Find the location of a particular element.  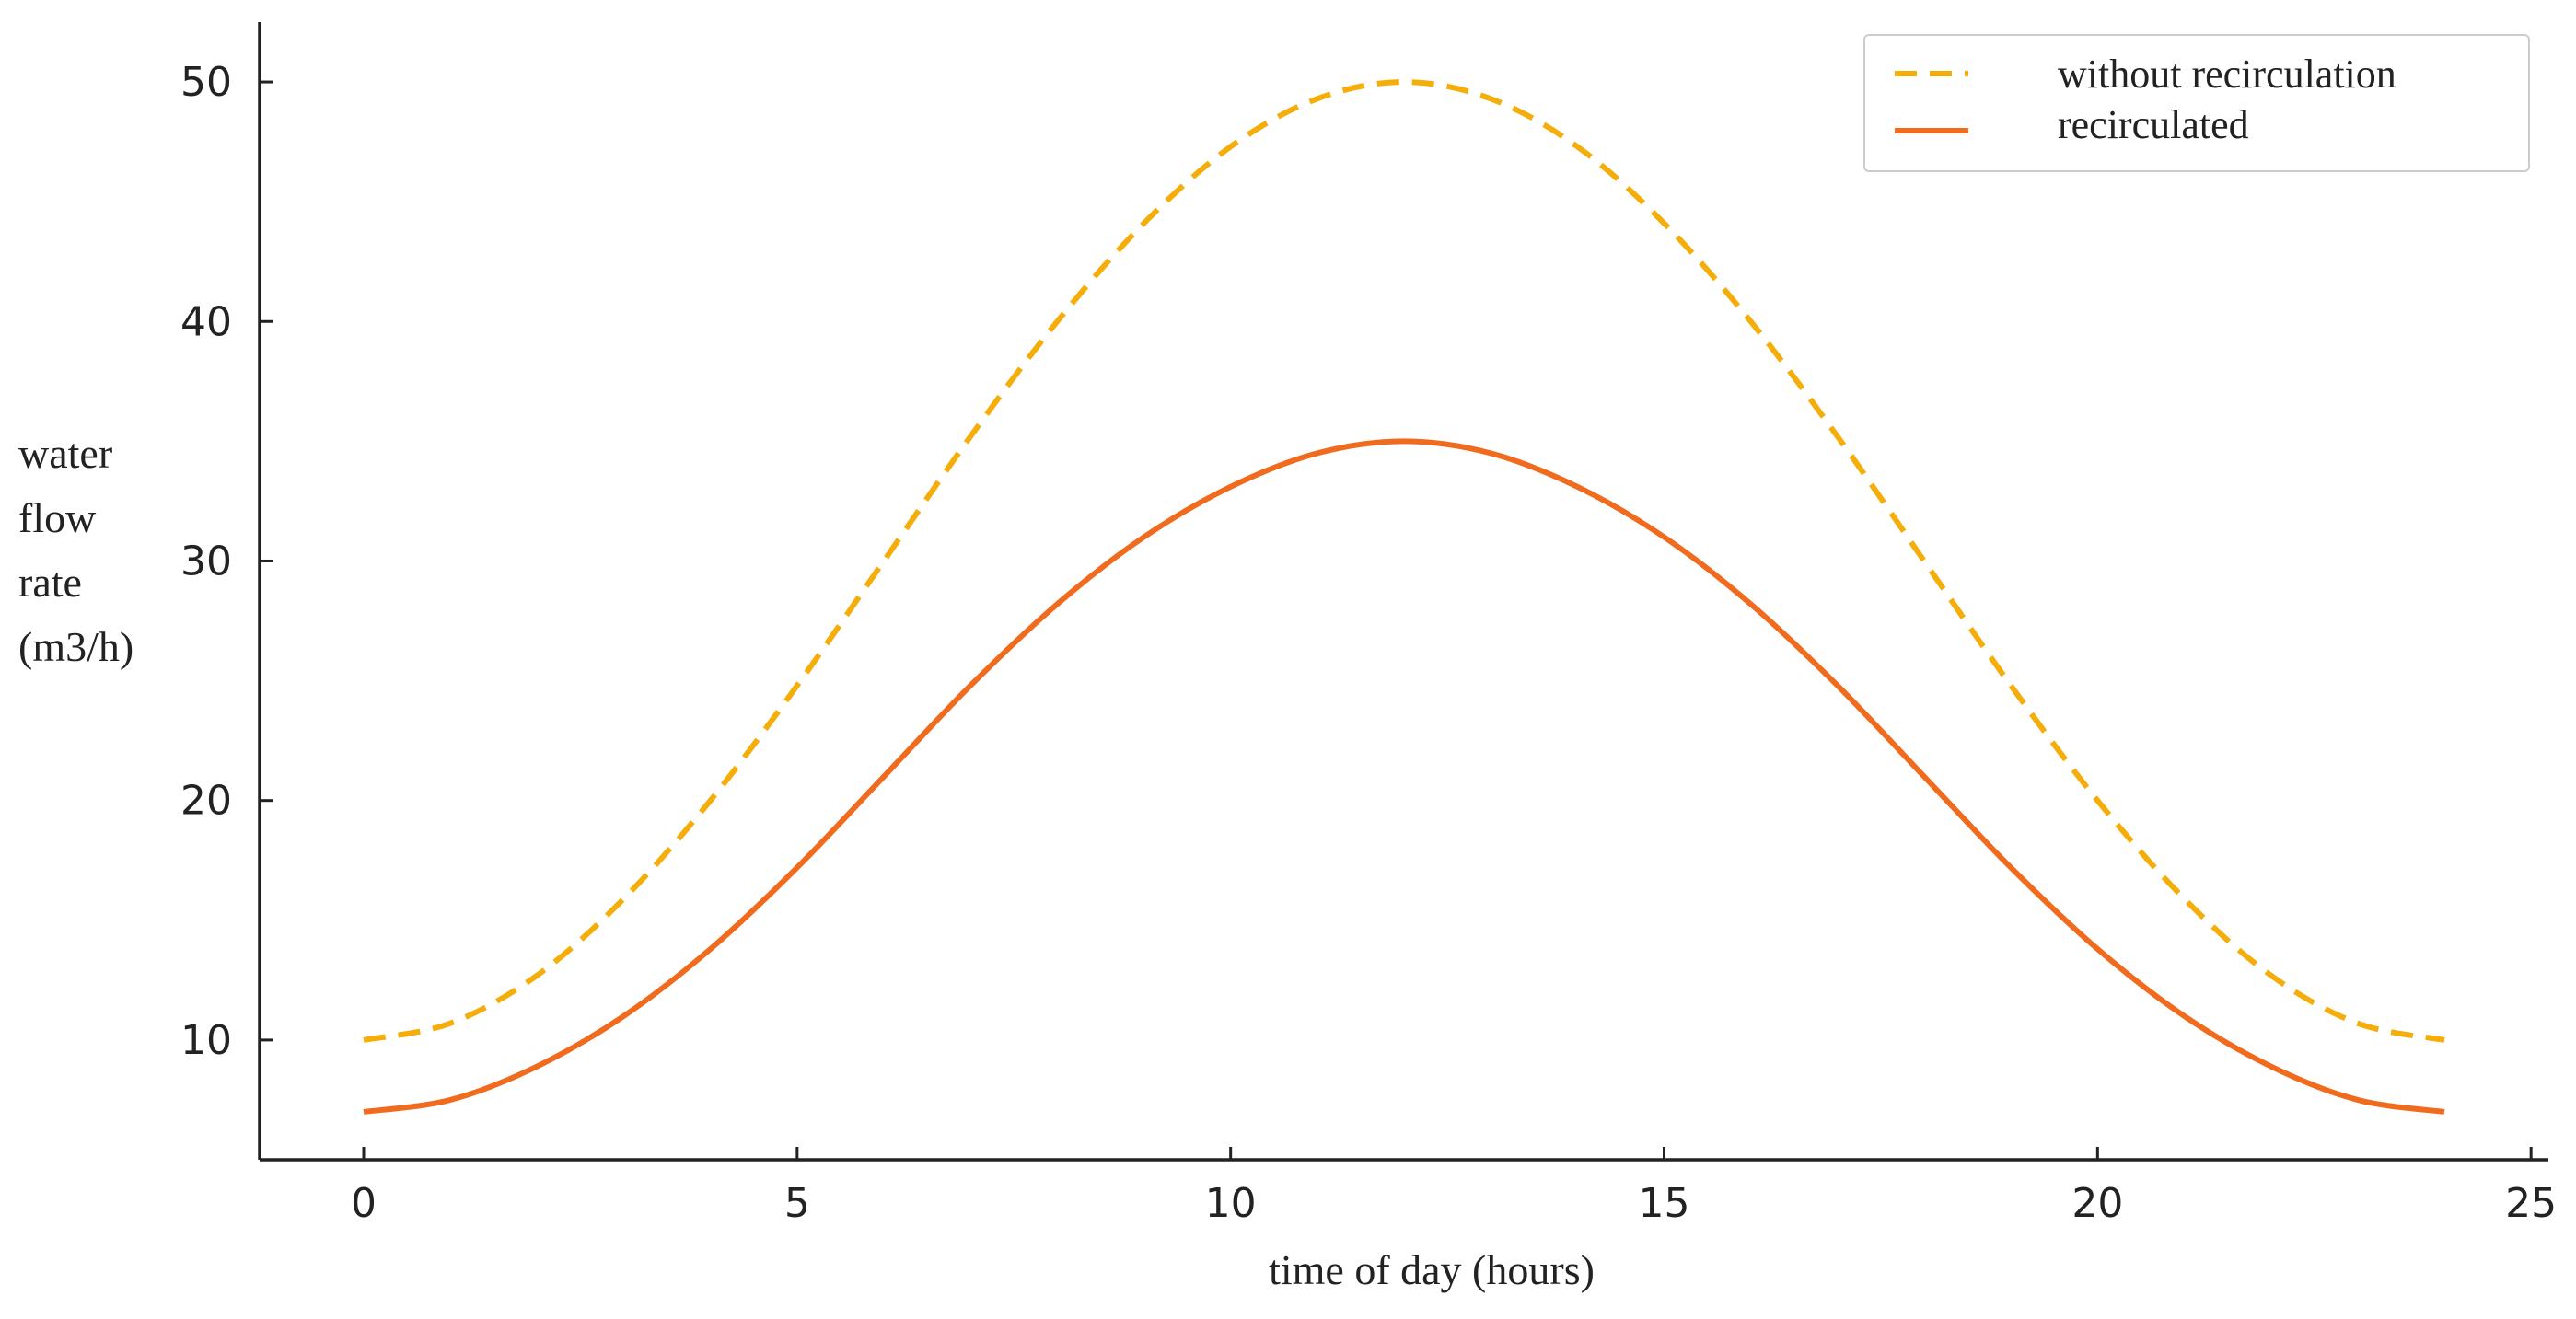

x-tick-label: 0 is located at coordinates (364, 1203).